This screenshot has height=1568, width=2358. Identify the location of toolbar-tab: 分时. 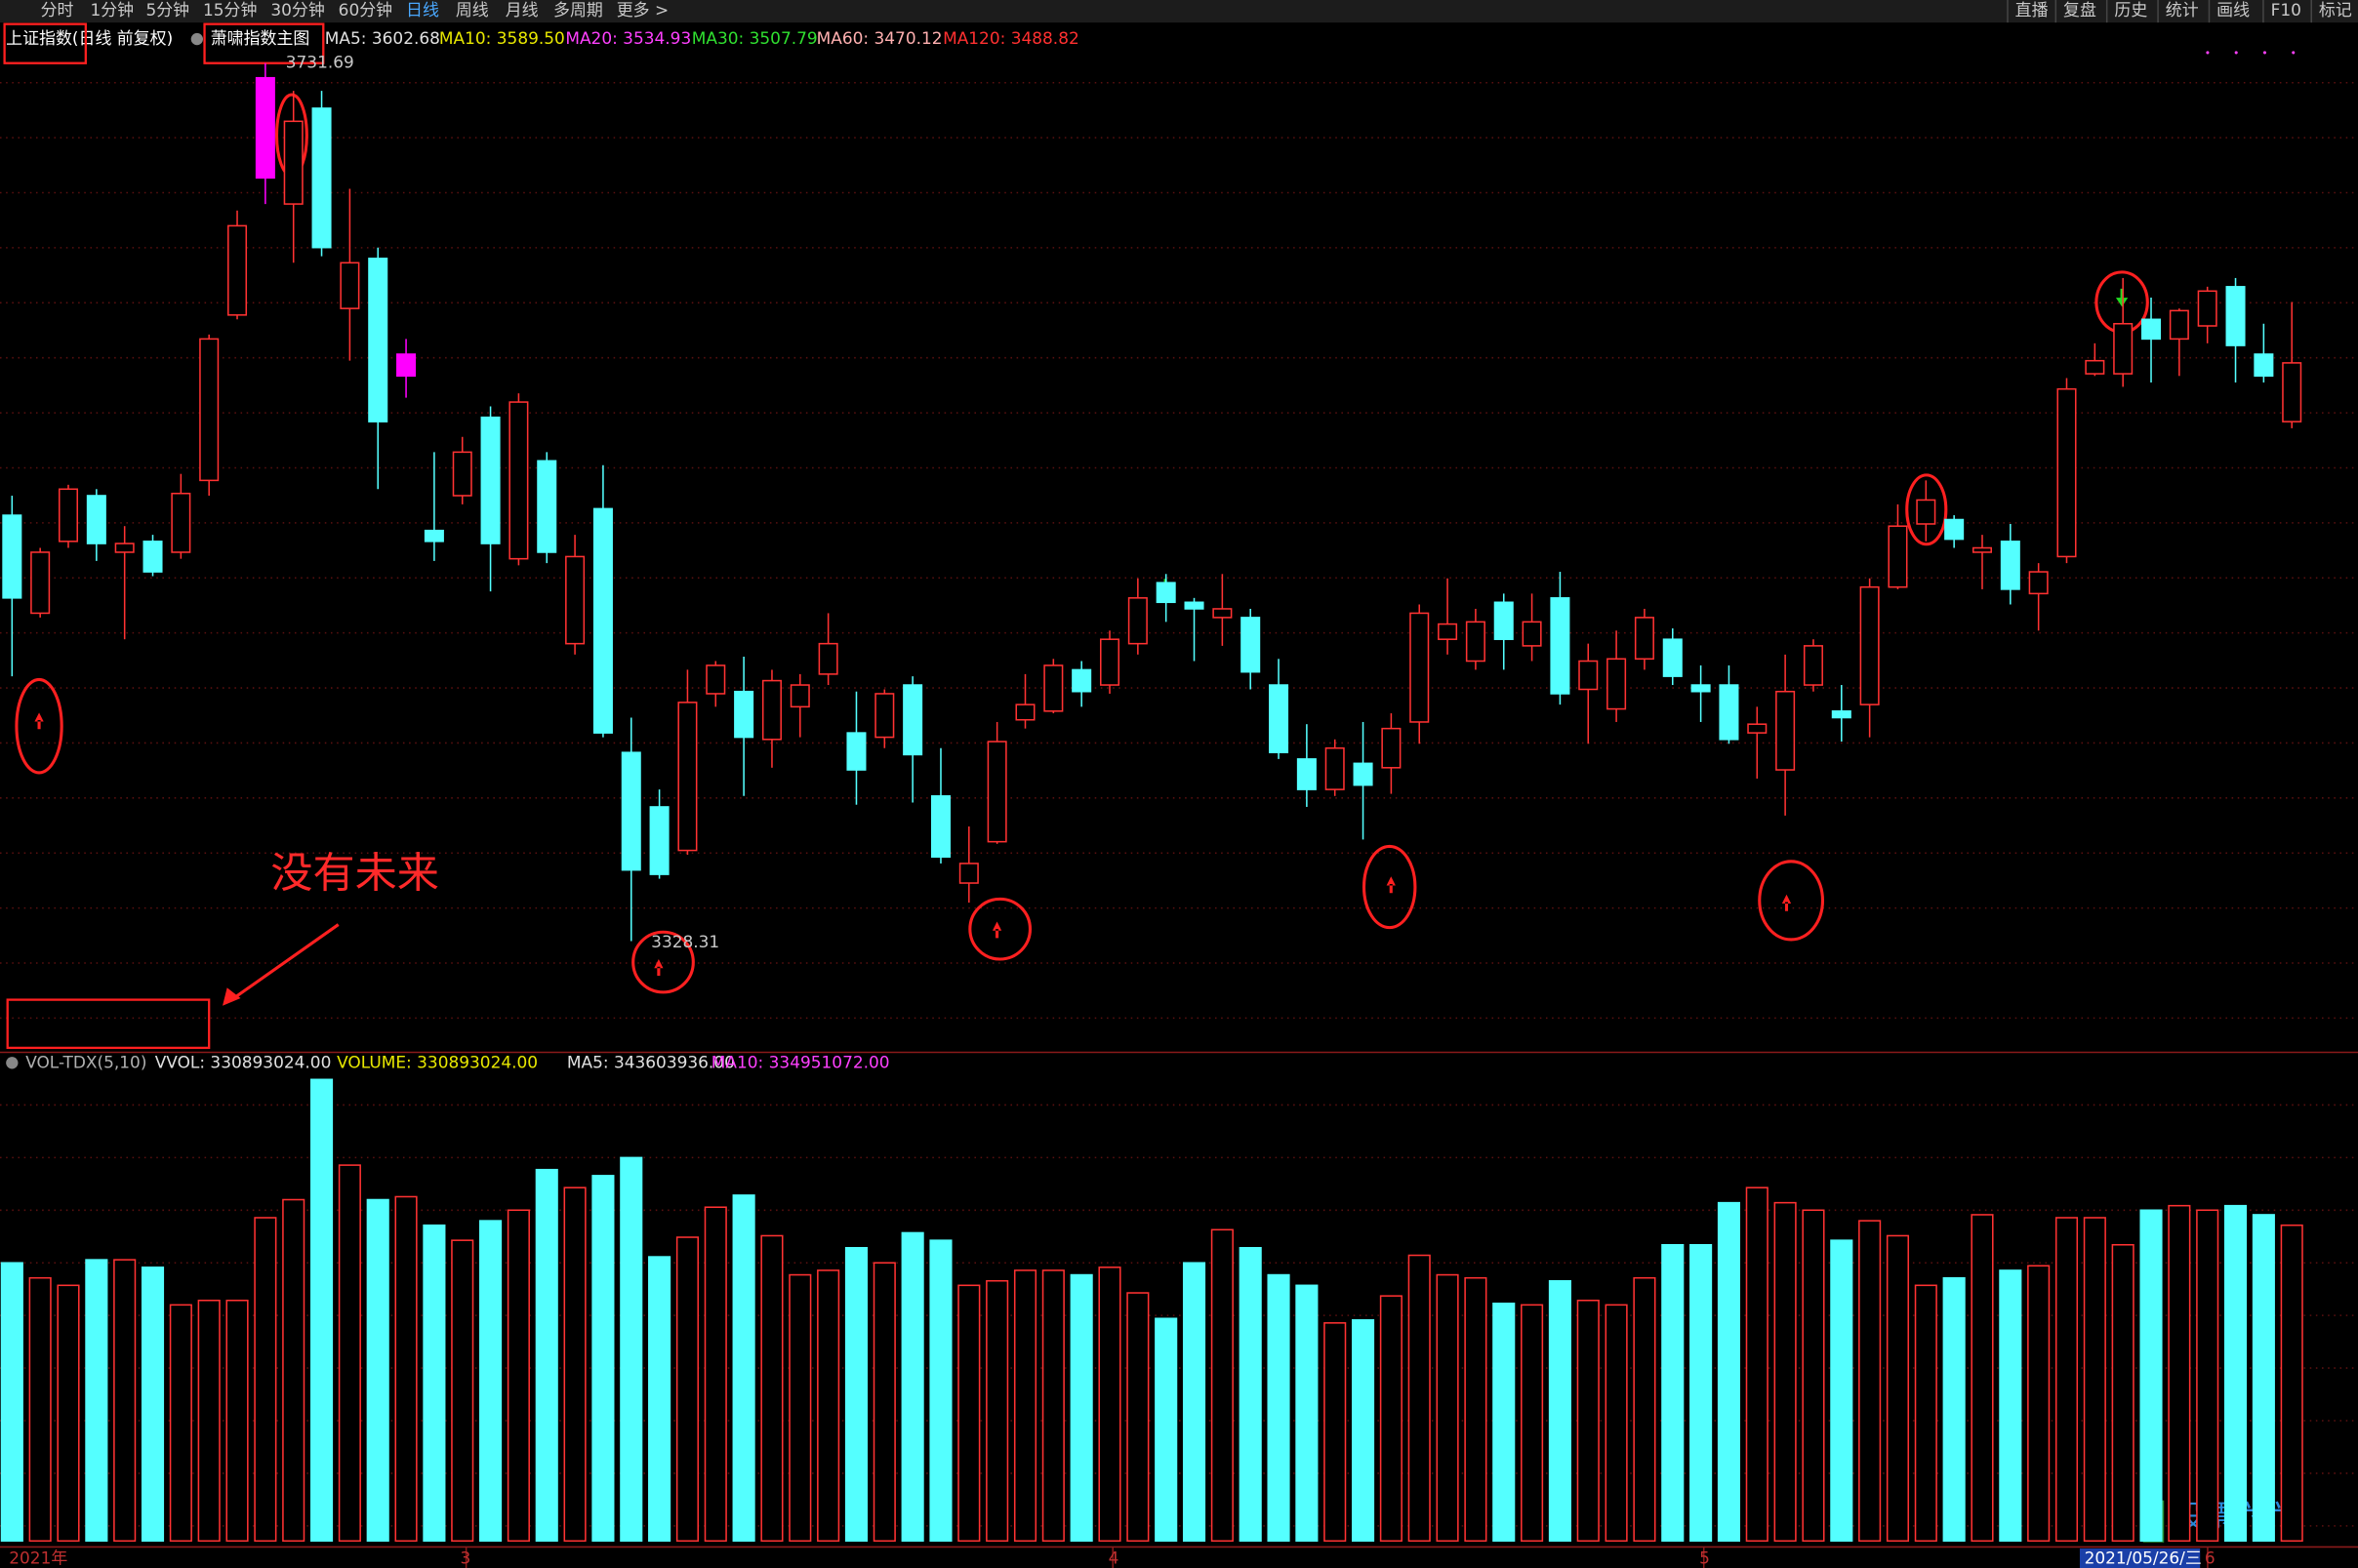
(58, 10).